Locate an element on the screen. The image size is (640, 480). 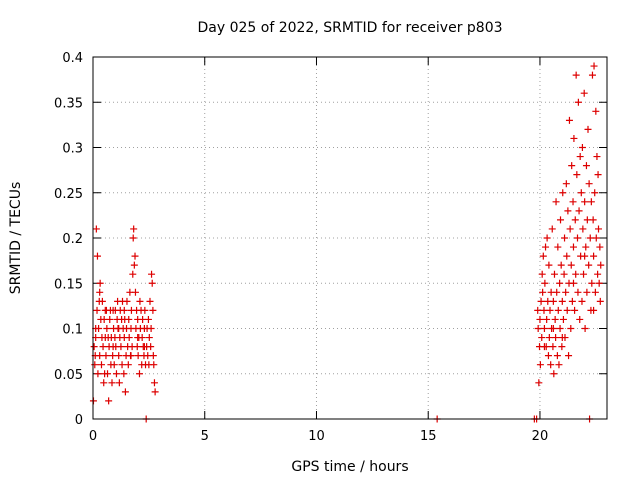
y-tick-label: 0.3 is located at coordinates (72, 149).